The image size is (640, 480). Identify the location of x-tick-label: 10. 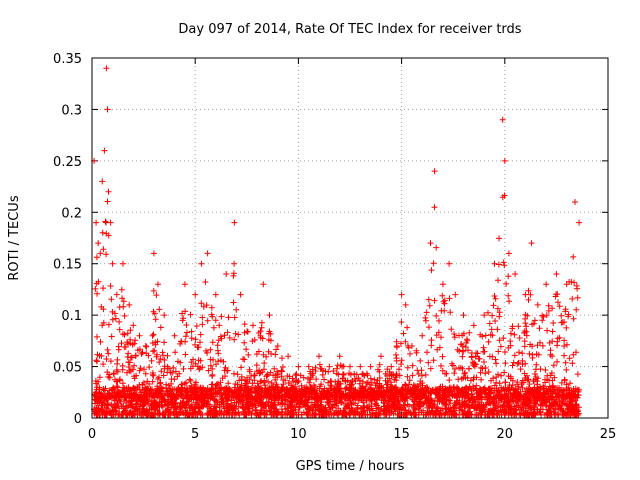
(298, 434).